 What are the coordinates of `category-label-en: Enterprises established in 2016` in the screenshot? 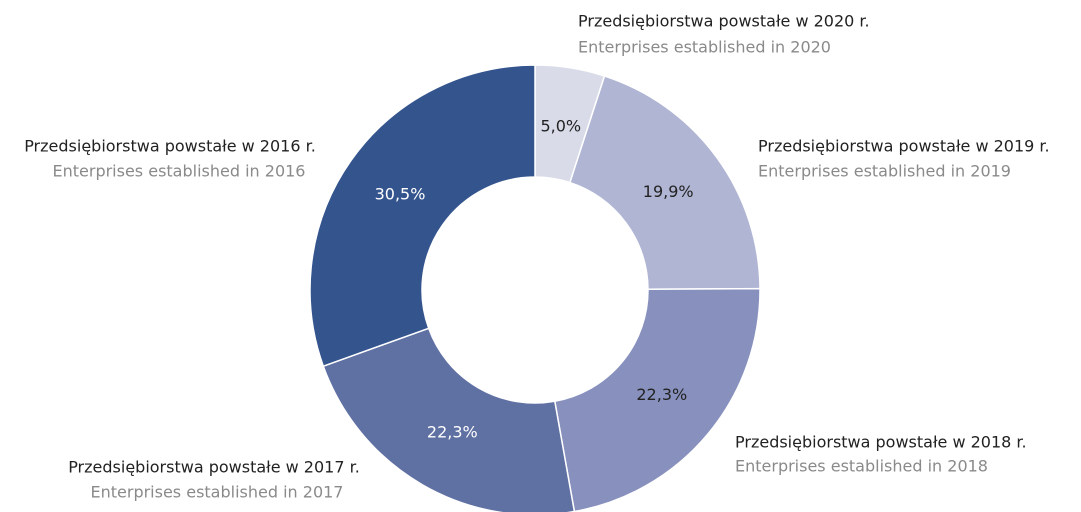 It's located at (179, 171).